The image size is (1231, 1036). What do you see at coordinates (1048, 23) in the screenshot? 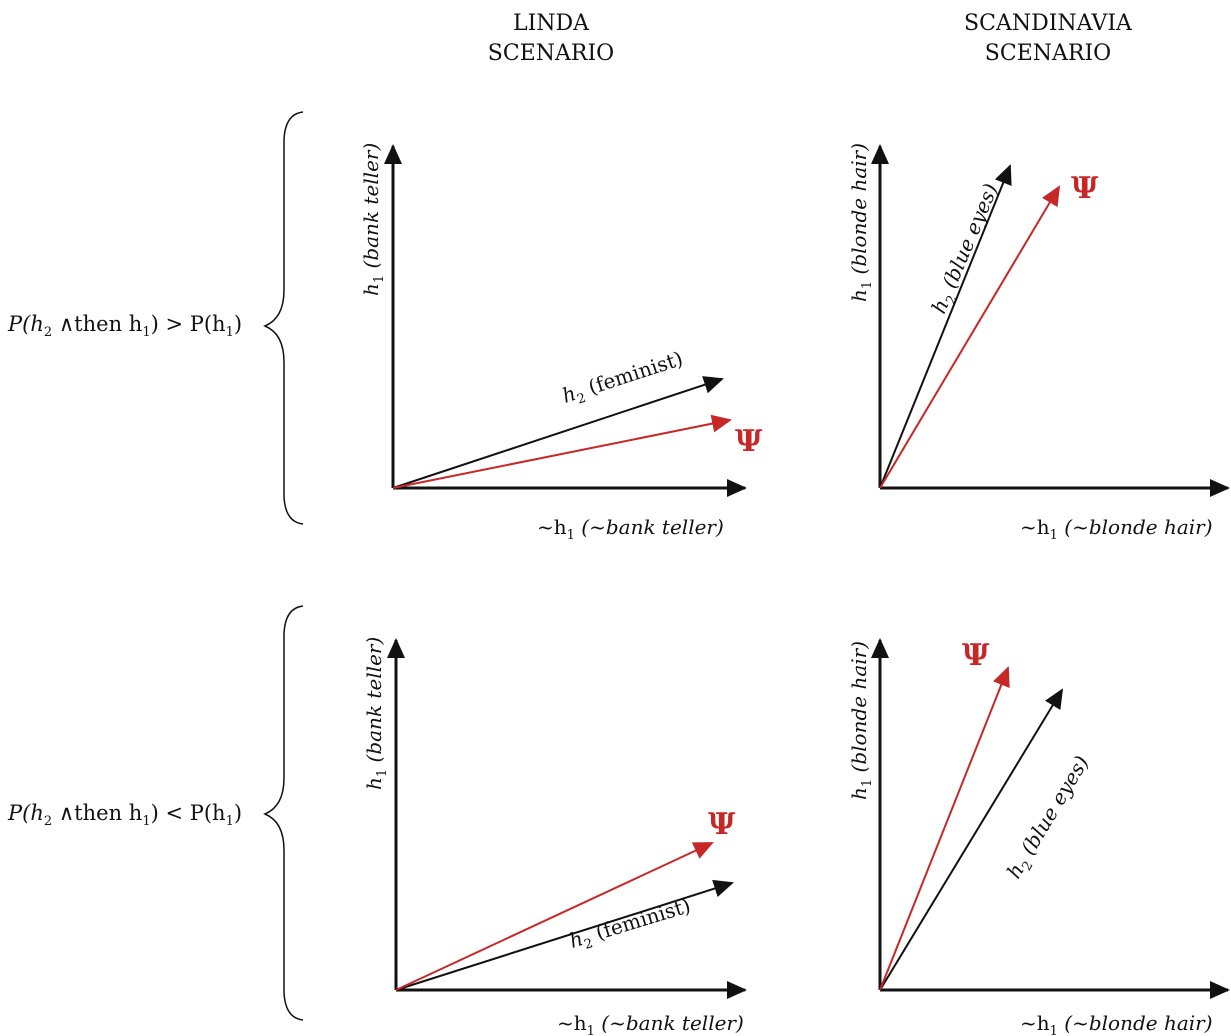
I see `header-scandinavia-line1: SCANDINAVIA` at bounding box center [1048, 23].